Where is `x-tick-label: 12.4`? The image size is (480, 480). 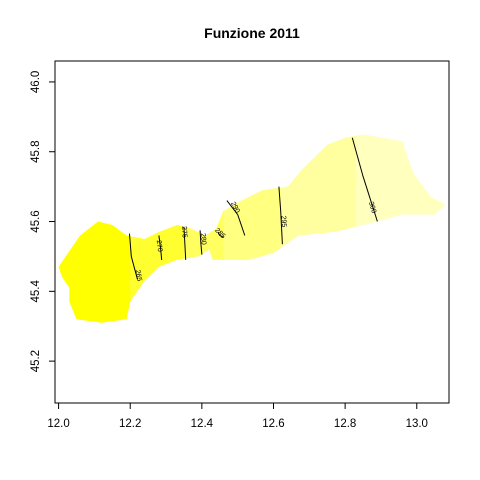
x-tick-label: 12.4 is located at coordinates (202, 424).